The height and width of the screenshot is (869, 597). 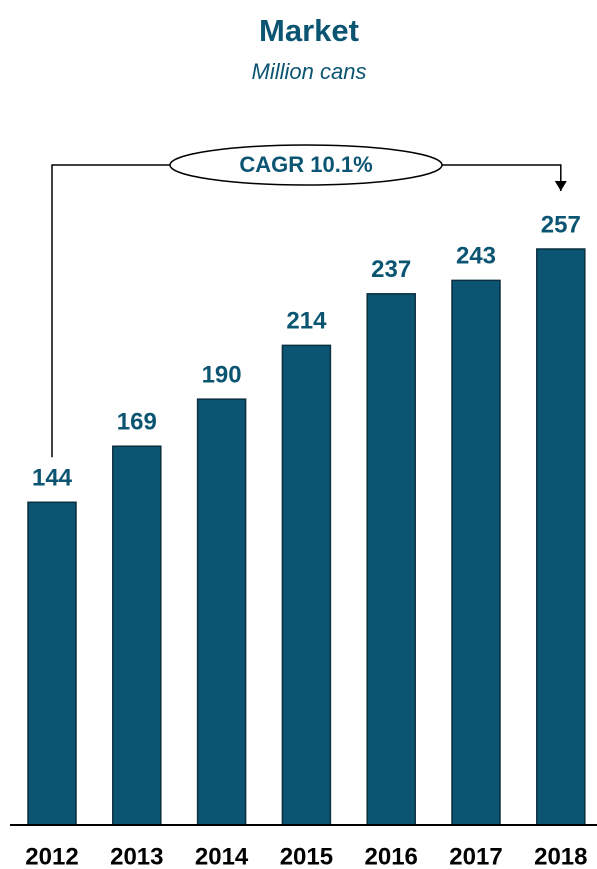 I want to click on chart-title: Market, so click(x=309, y=30).